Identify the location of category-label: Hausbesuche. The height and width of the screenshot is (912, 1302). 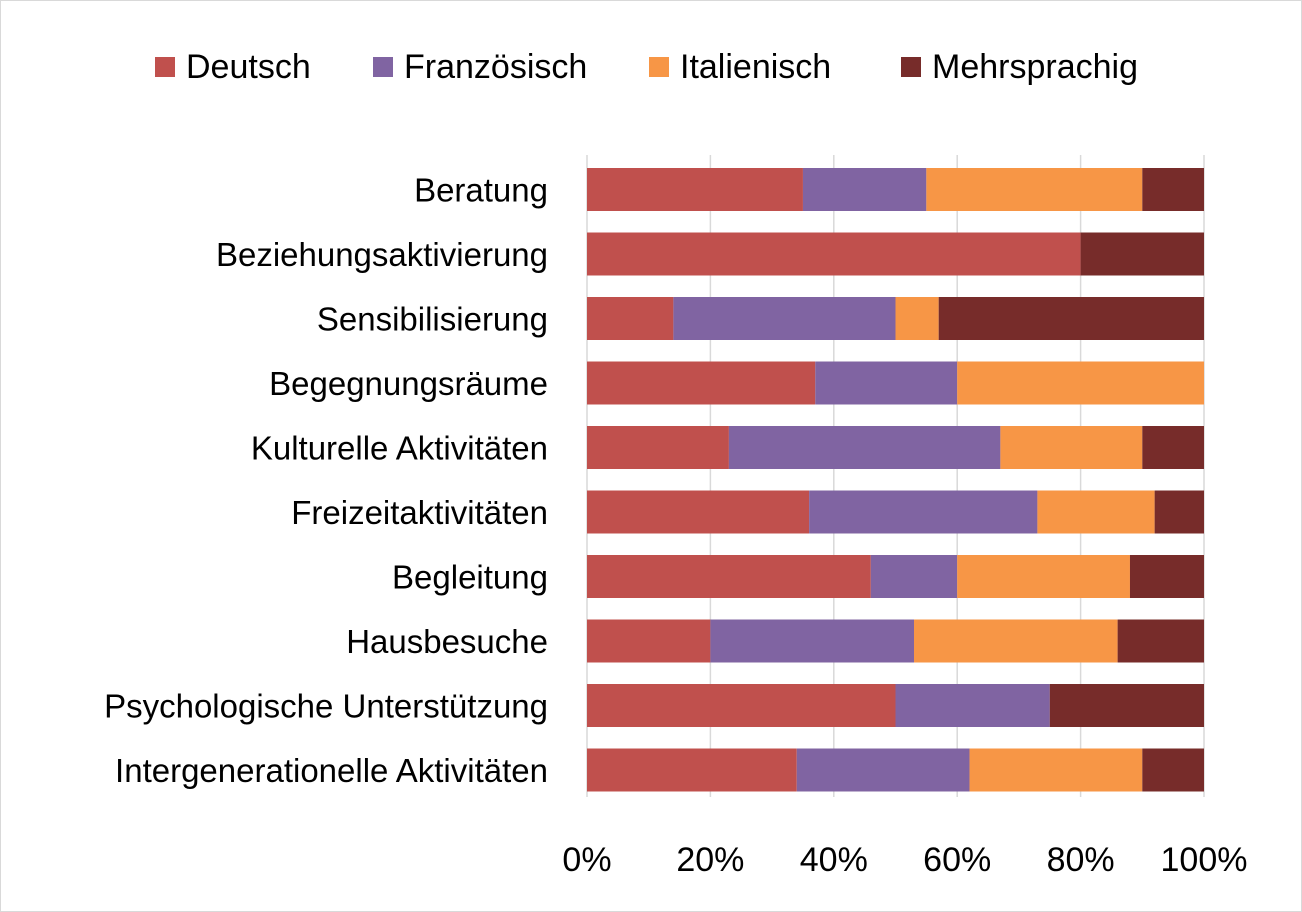
(447, 641).